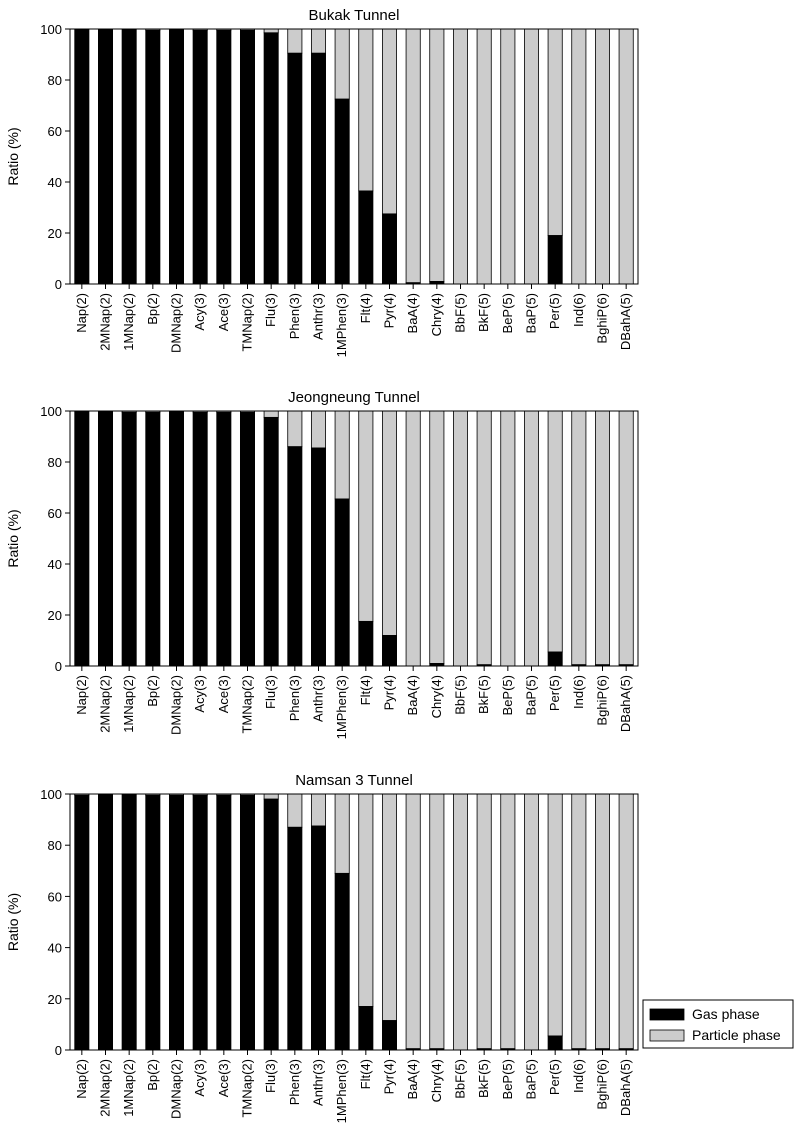 The width and height of the screenshot is (800, 1145). I want to click on x-category-label: Pyr(4), so click(389, 310).